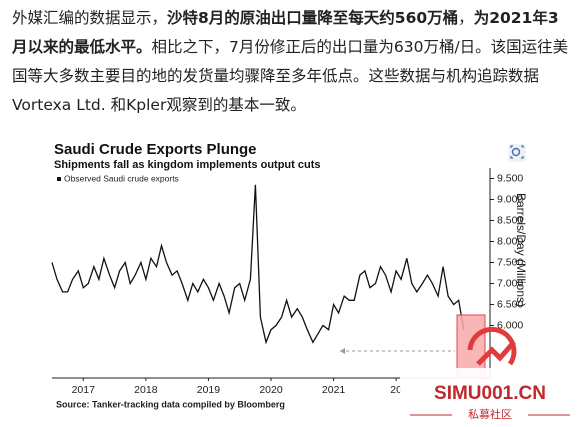  Describe the element at coordinates (271, 390) in the screenshot. I see `x-tick-label: 2020` at that location.